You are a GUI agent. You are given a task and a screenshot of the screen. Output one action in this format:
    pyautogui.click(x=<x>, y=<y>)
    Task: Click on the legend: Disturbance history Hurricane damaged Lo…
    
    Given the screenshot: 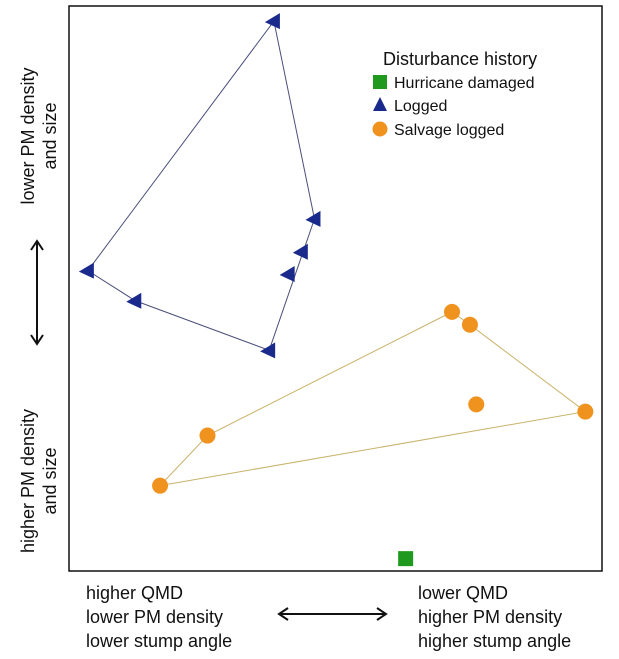 What is the action you would take?
    pyautogui.click(x=454, y=94)
    